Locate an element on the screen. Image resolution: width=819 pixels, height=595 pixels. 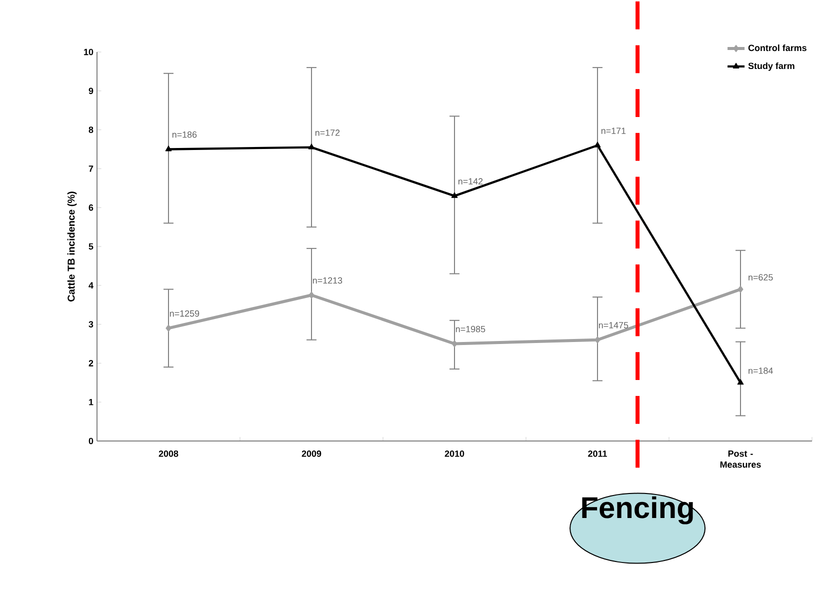
y-axis-title: Cattle TB incidence (%) is located at coordinates (72, 247).